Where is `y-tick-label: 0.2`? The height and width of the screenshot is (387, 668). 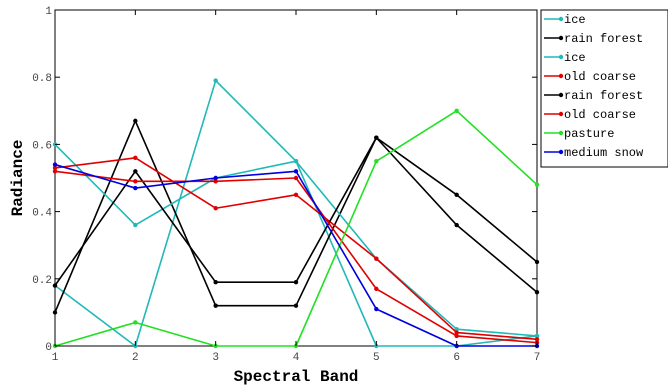
y-tick-label: 0.2 is located at coordinates (42, 281).